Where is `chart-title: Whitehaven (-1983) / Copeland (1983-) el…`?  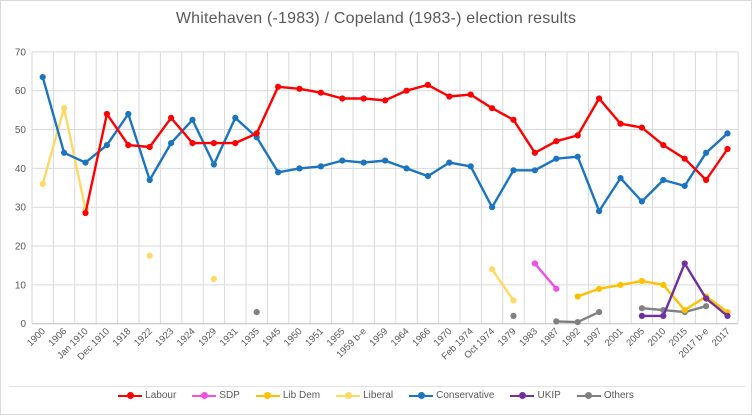 chart-title: Whitehaven (-1983) / Copeland (1983-) el… is located at coordinates (376, 18).